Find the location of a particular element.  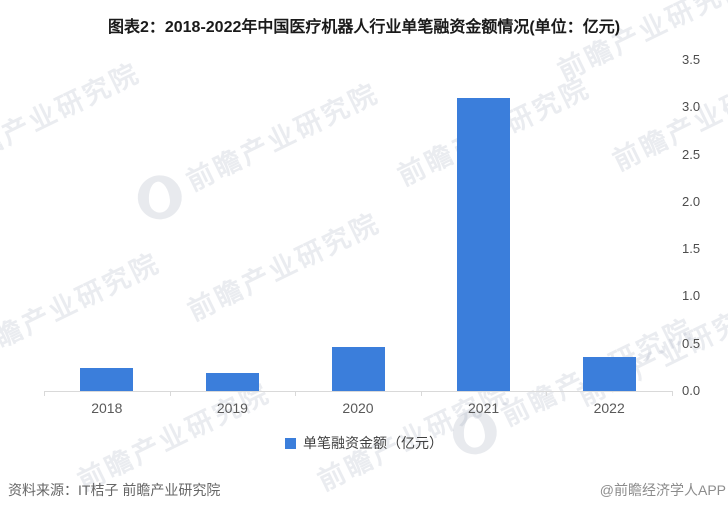

legend-label: 单笔融资金额（亿元） is located at coordinates (373, 443).